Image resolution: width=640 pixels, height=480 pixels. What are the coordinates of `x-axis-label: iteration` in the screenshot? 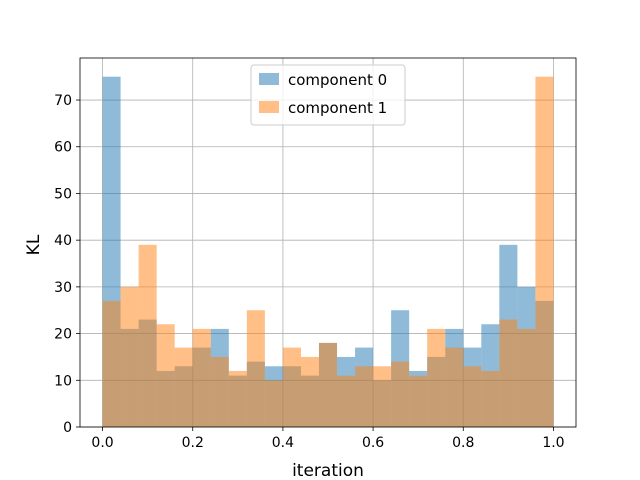 It's located at (328, 470).